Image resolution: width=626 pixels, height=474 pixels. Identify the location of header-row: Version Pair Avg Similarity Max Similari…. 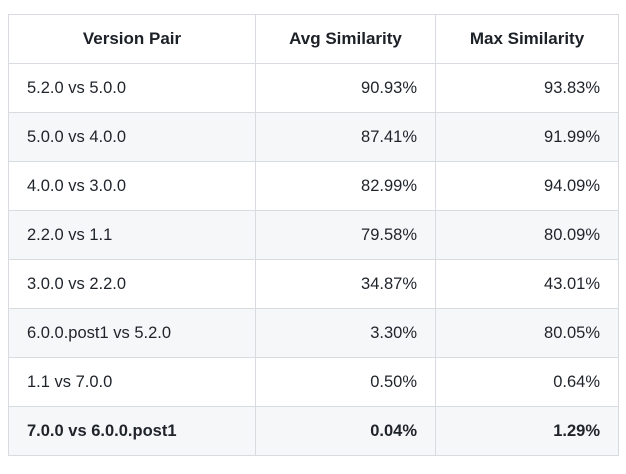
(313, 39).